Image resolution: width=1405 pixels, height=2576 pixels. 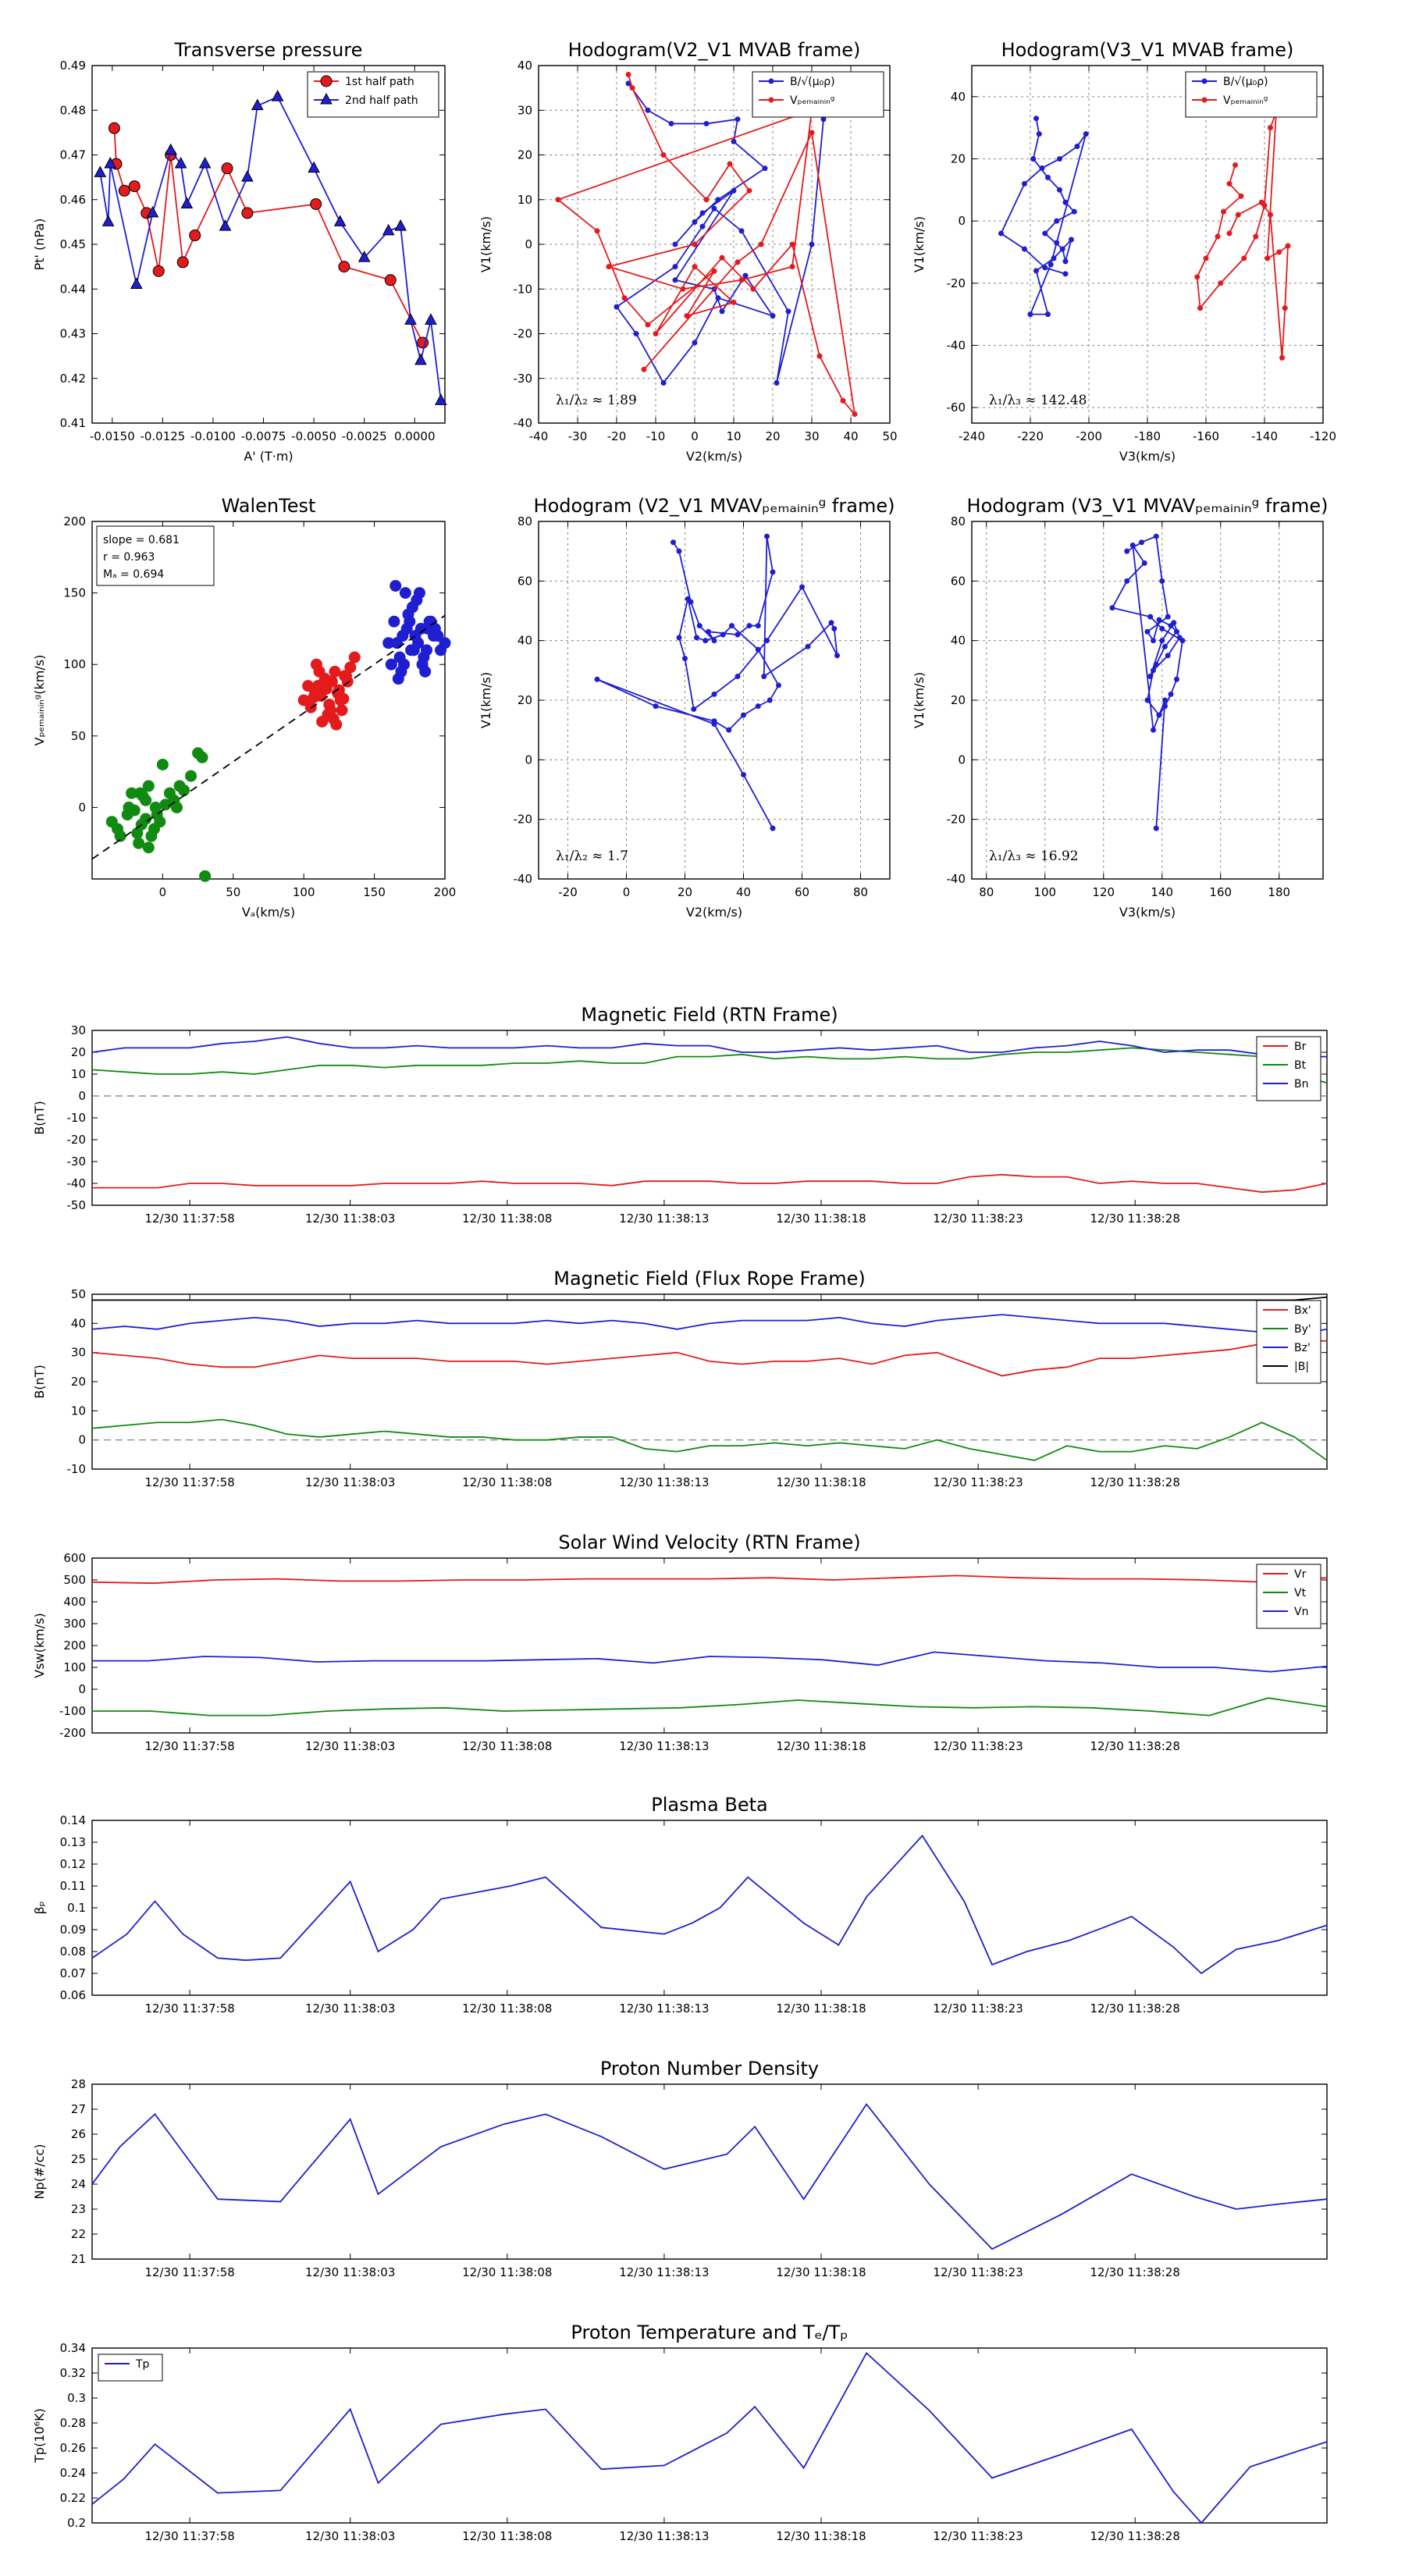 I want to click on tpt-ytick-label-0: 0.2, so click(x=76, y=2523).